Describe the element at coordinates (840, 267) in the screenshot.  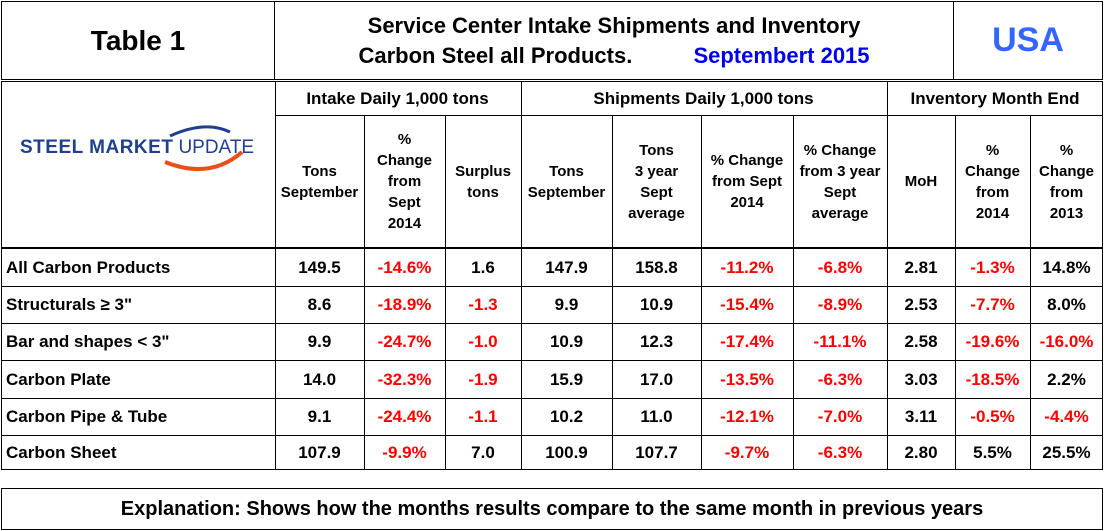
I see `table-cell: -6.8%` at that location.